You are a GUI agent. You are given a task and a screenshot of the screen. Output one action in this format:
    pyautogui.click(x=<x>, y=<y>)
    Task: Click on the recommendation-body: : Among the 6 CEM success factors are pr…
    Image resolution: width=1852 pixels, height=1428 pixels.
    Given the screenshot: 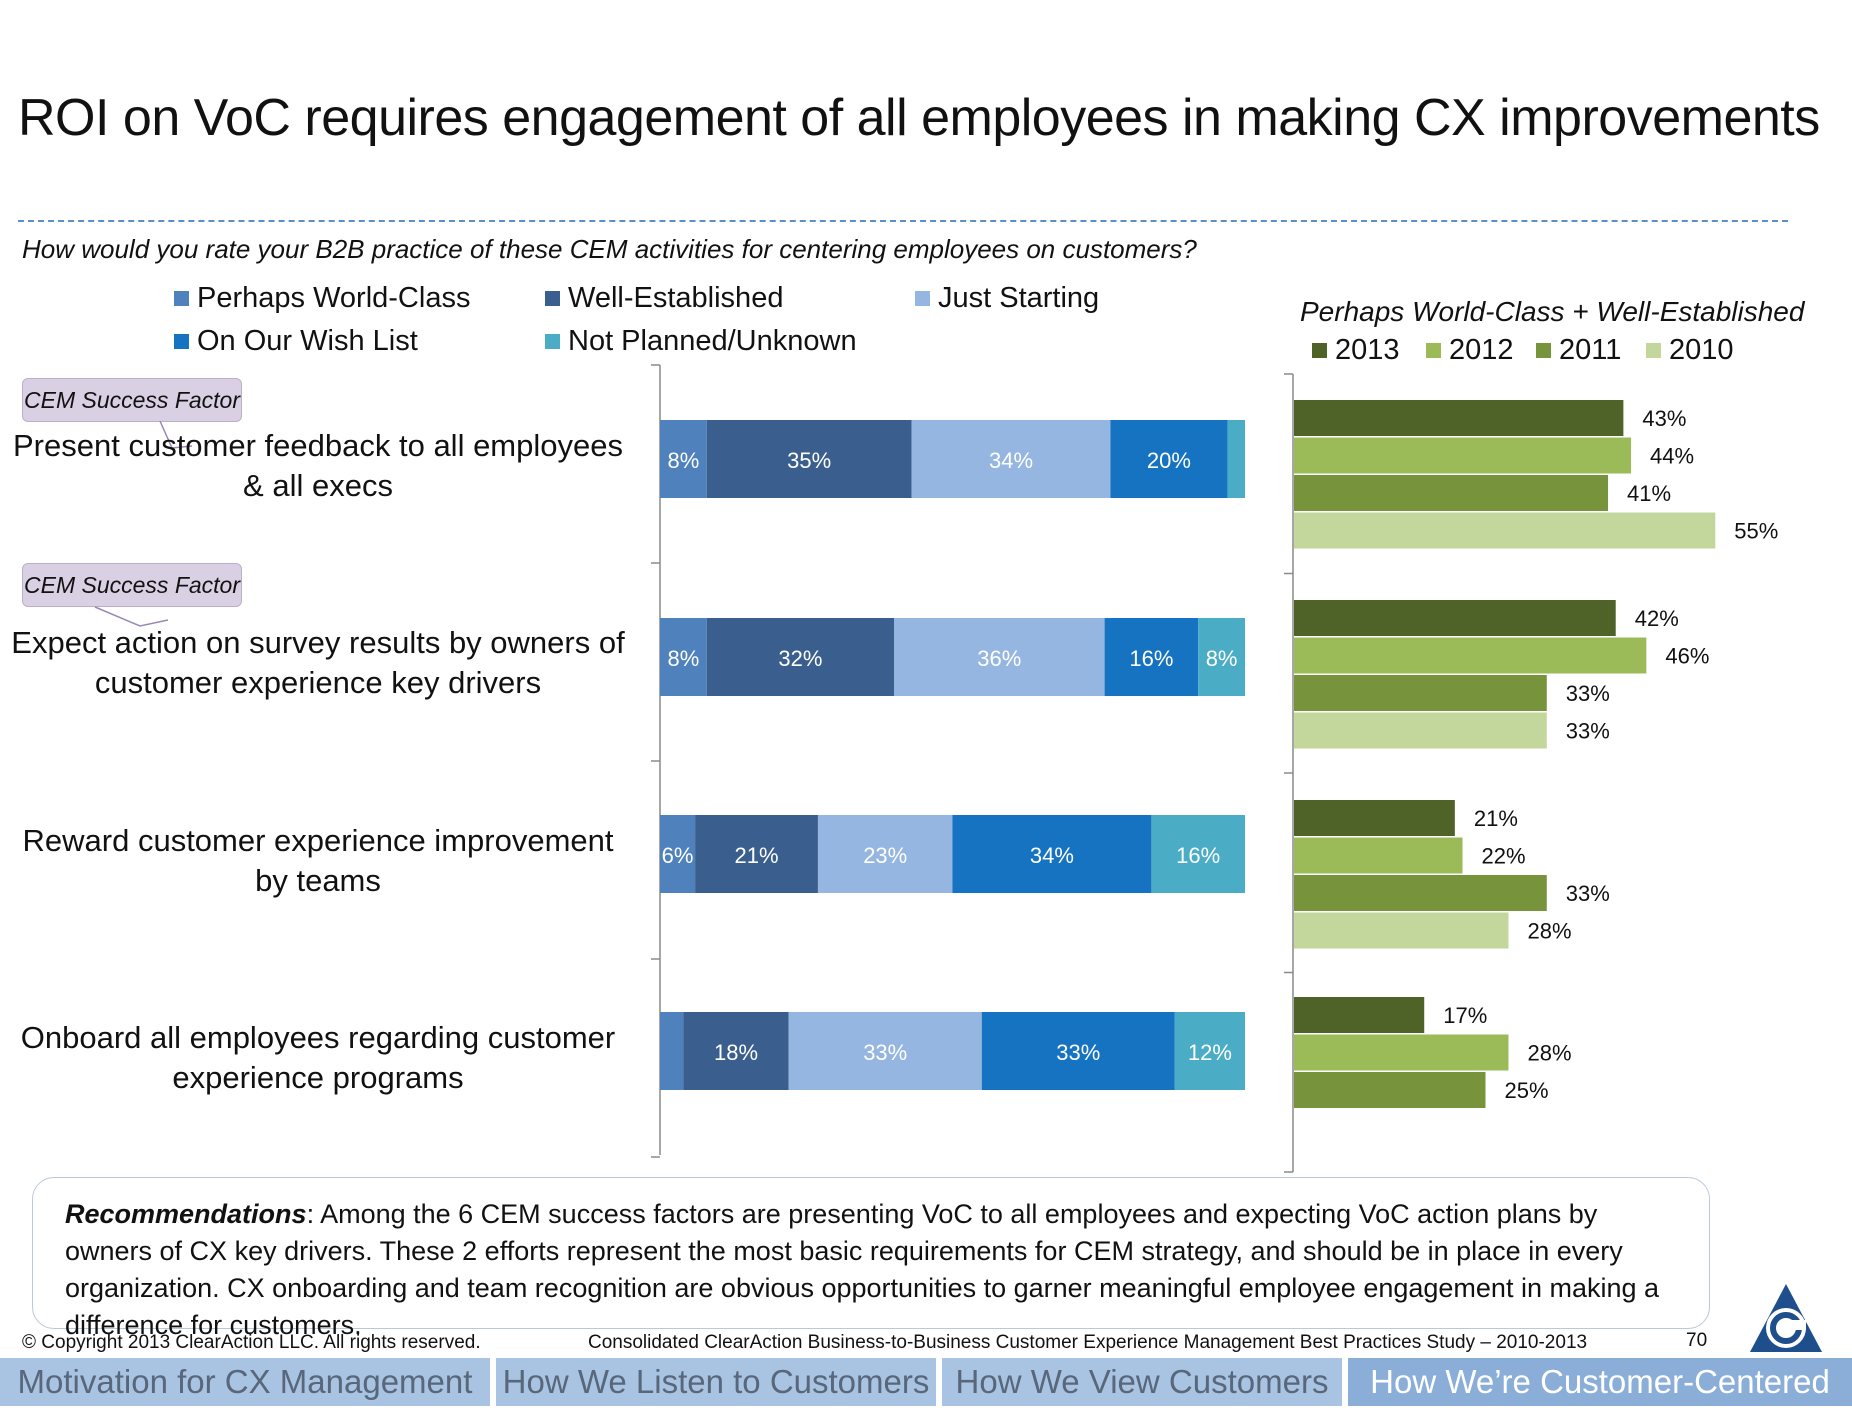 What is the action you would take?
    pyautogui.click(x=862, y=1269)
    